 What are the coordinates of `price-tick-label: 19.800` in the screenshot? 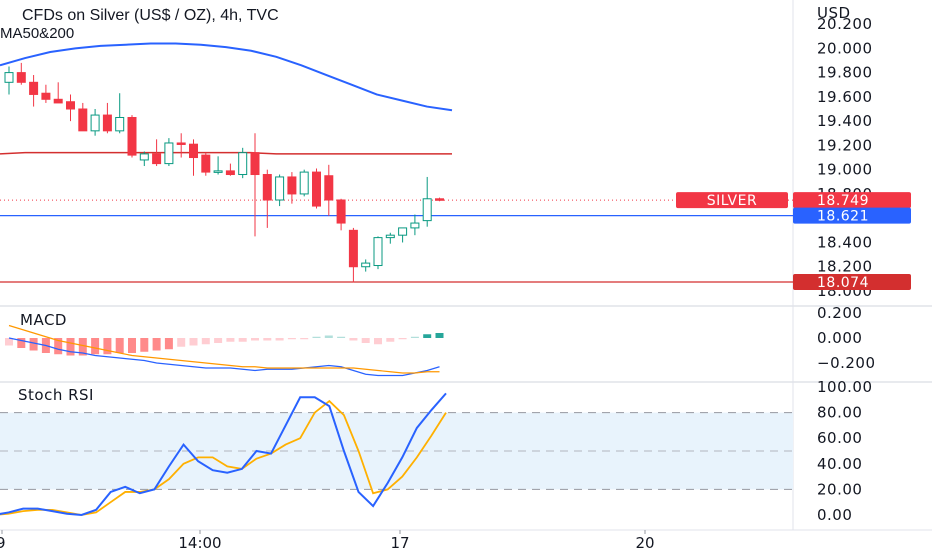 It's located at (845, 73).